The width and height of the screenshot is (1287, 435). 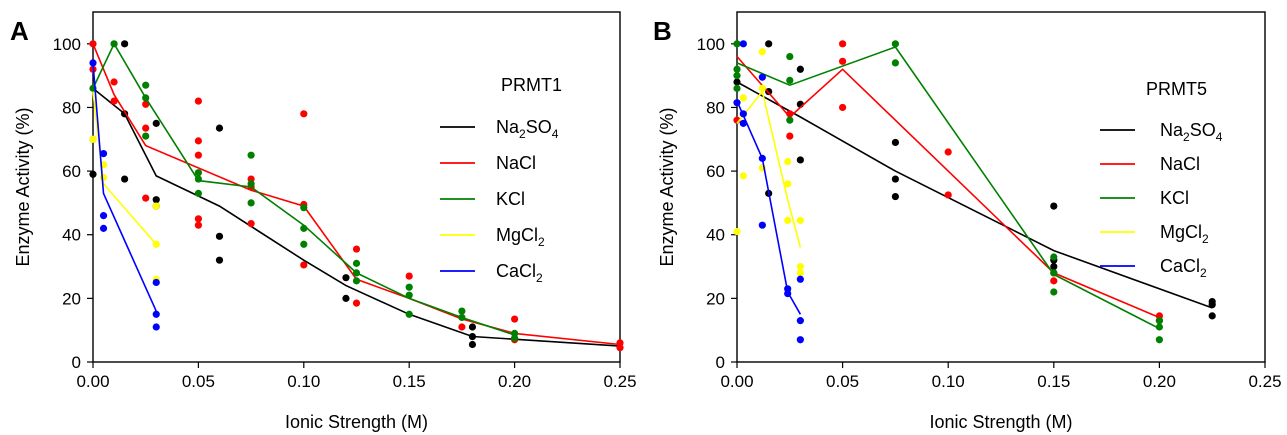 I want to click on y-tick-label: 60, so click(x=715, y=171).